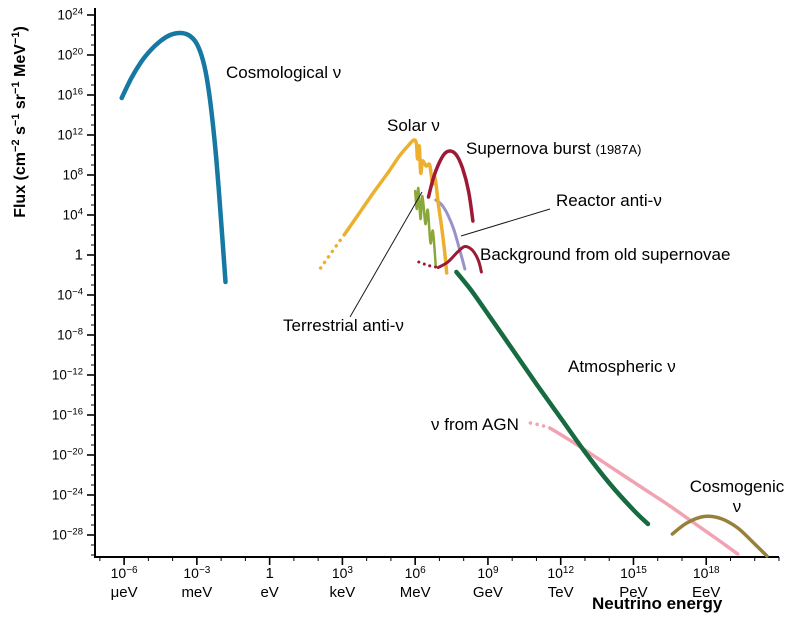 The height and width of the screenshot is (630, 800). What do you see at coordinates (657, 603) in the screenshot?
I see `annotation-x-axis-title: Neutrino energy` at bounding box center [657, 603].